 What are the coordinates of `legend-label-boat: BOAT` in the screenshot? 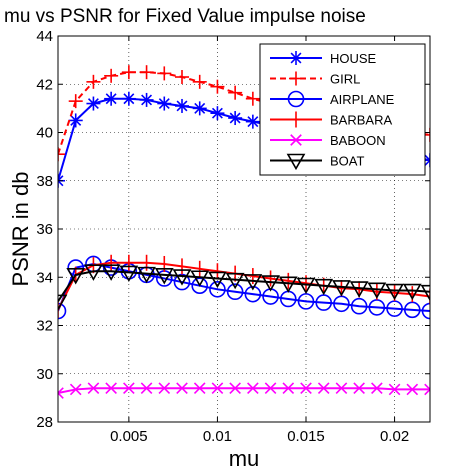 It's located at (347, 161).